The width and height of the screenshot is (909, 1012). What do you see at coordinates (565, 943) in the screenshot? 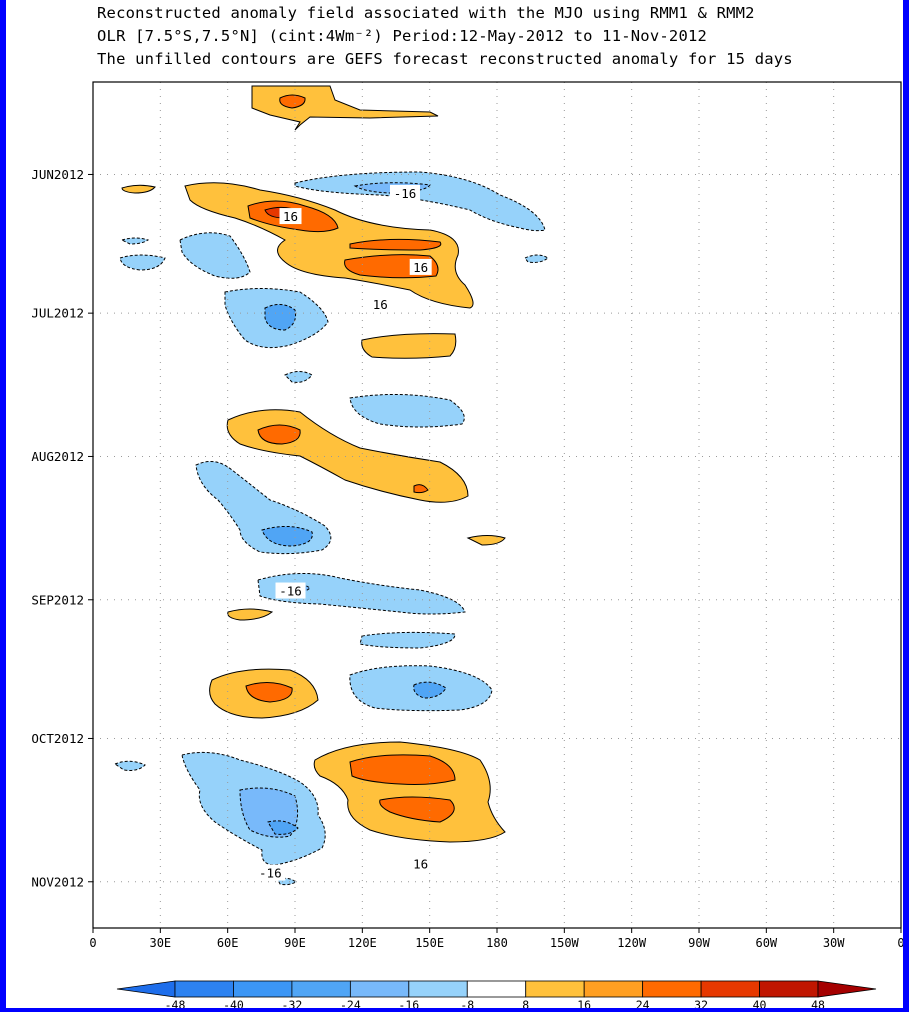
I see `x-tick-label: 150W` at bounding box center [565, 943].